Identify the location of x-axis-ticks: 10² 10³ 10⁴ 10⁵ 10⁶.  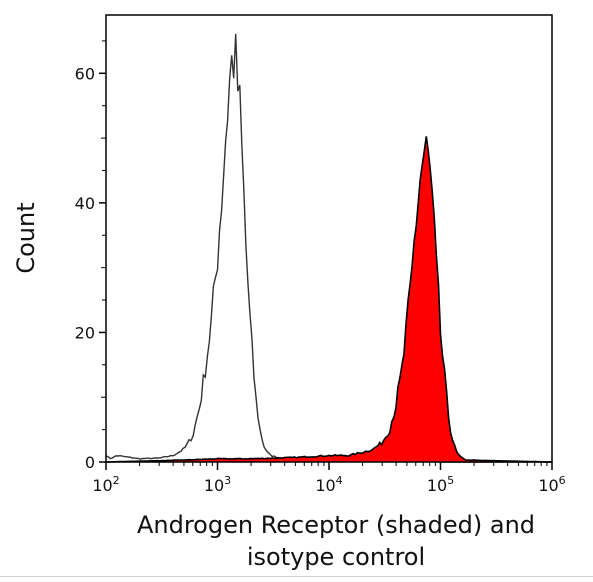
(329, 478).